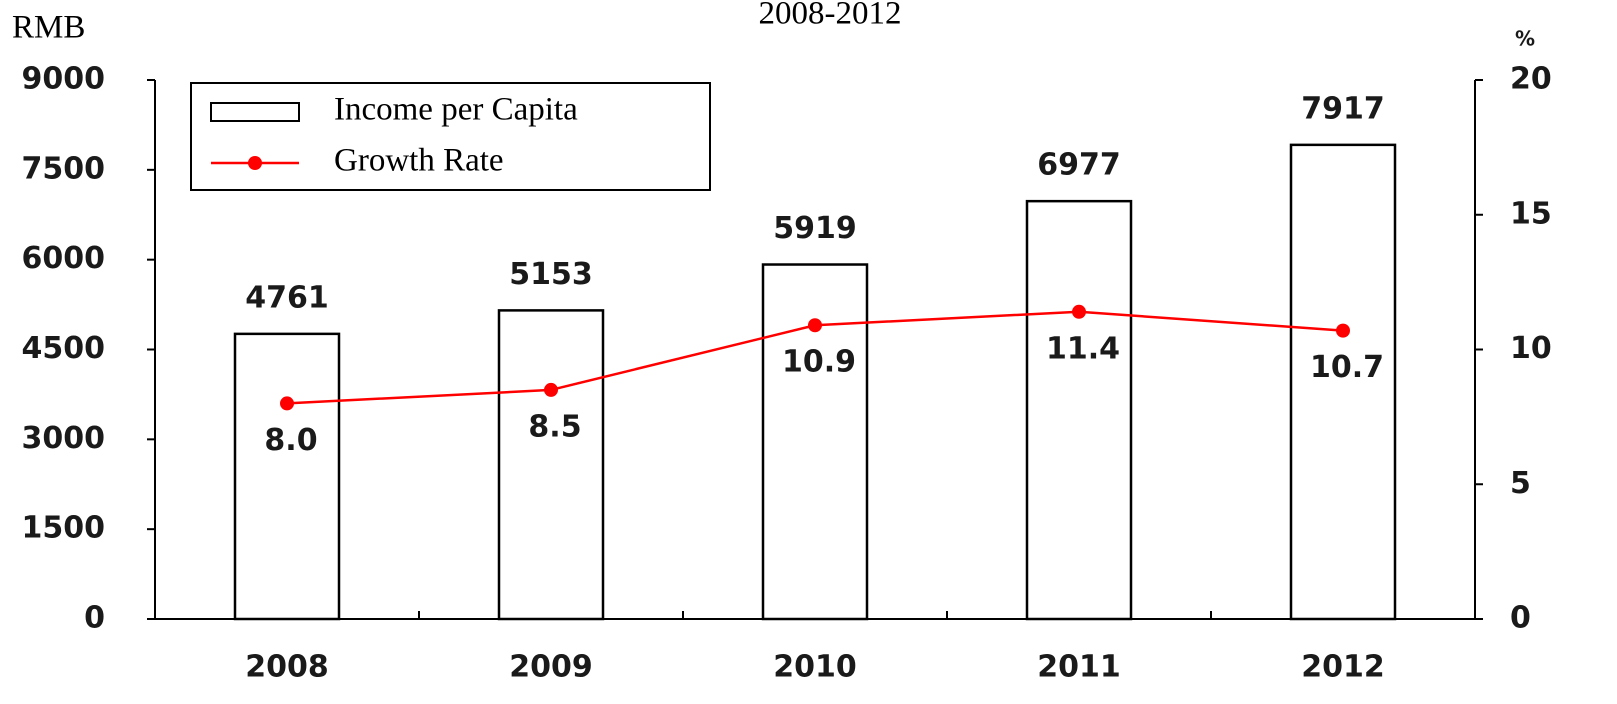  What do you see at coordinates (551, 667) in the screenshot?
I see `x-tick-label: 2009` at bounding box center [551, 667].